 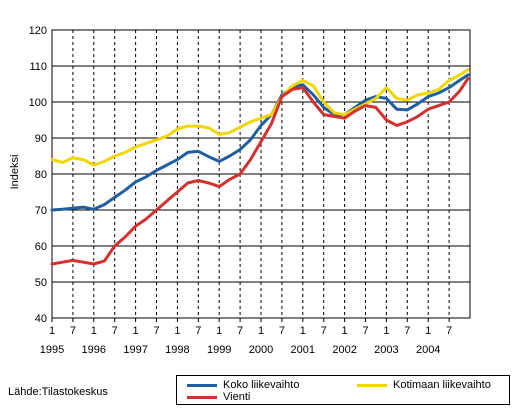 I want to click on legend-item-koko: Koko liikevaihto, so click(x=243, y=385).